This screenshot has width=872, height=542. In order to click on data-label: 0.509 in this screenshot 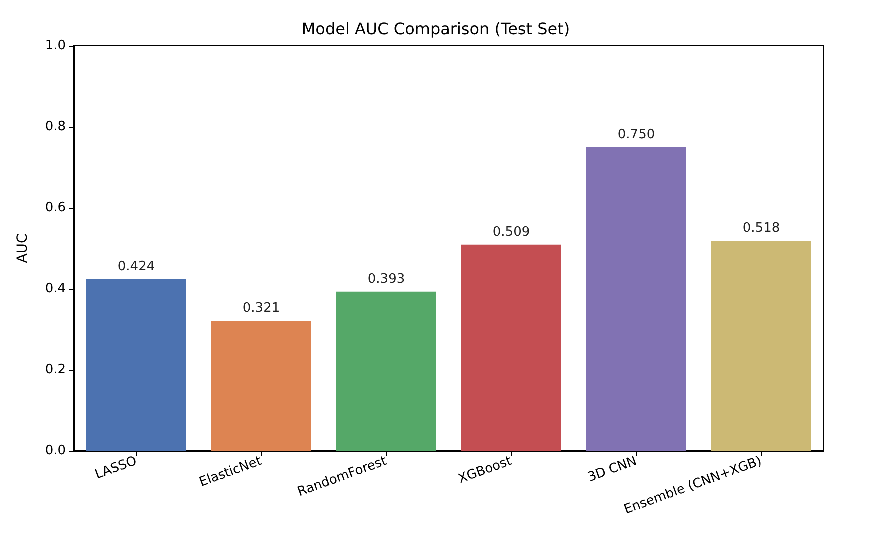, I will do `click(511, 232)`.